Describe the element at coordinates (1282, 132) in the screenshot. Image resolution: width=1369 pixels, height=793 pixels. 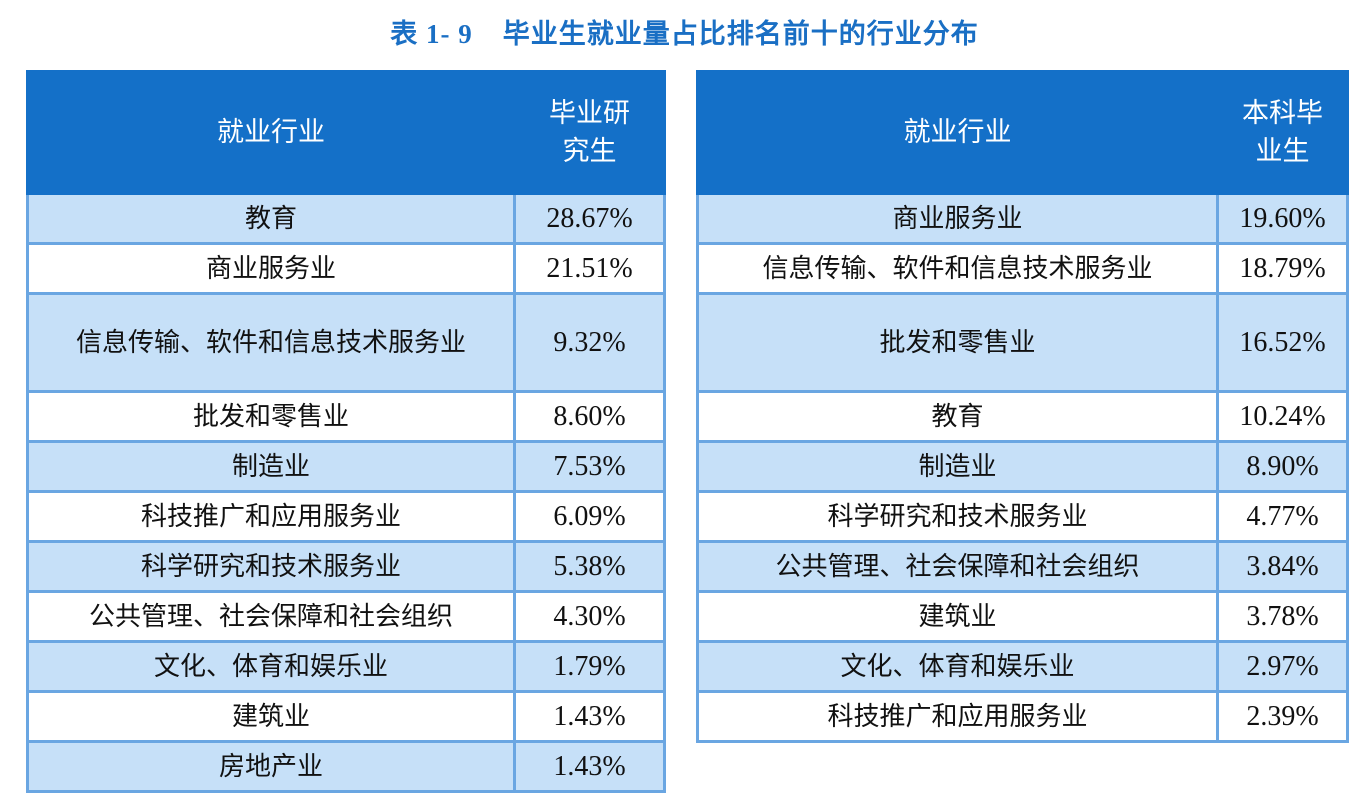
I see `column-header-undergraduate: 本科毕业生` at that location.